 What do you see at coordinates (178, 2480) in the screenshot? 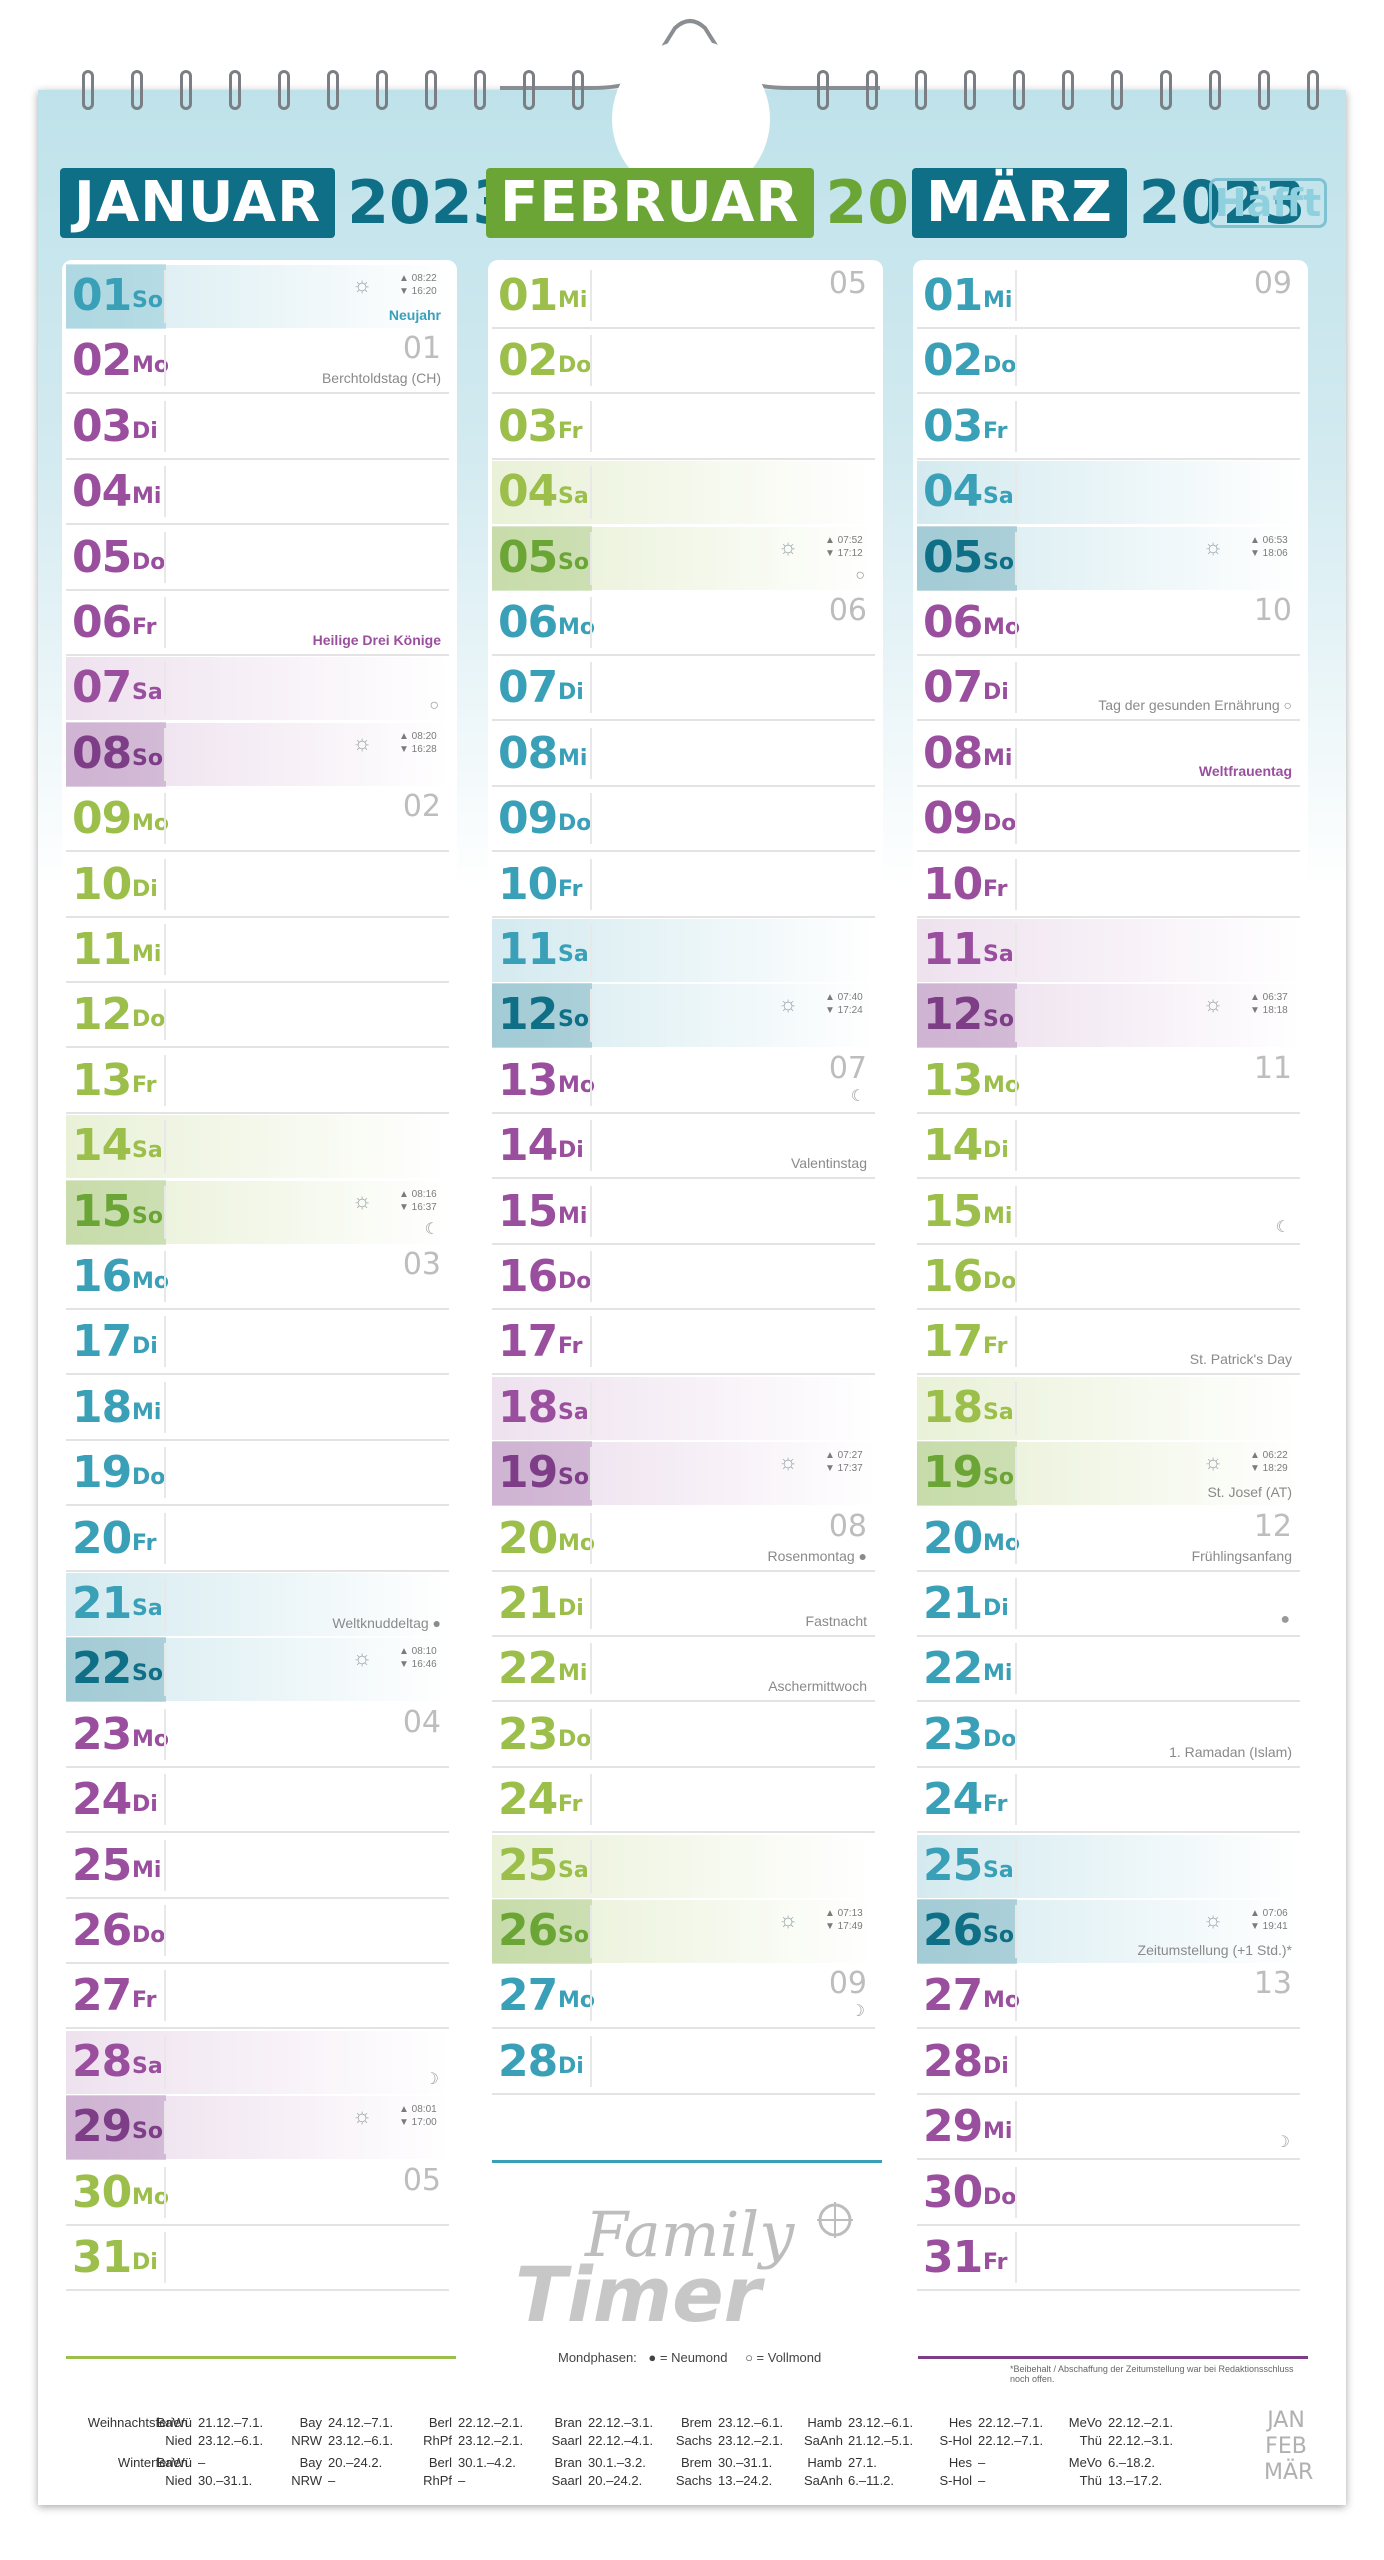
I see `holiday-state: Nied` at bounding box center [178, 2480].